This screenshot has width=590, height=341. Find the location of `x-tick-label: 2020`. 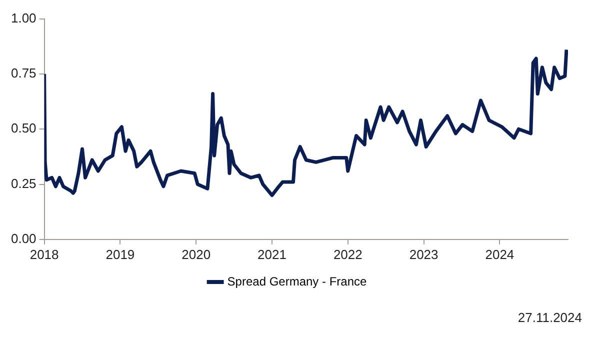

x-tick-label: 2020 is located at coordinates (196, 254).